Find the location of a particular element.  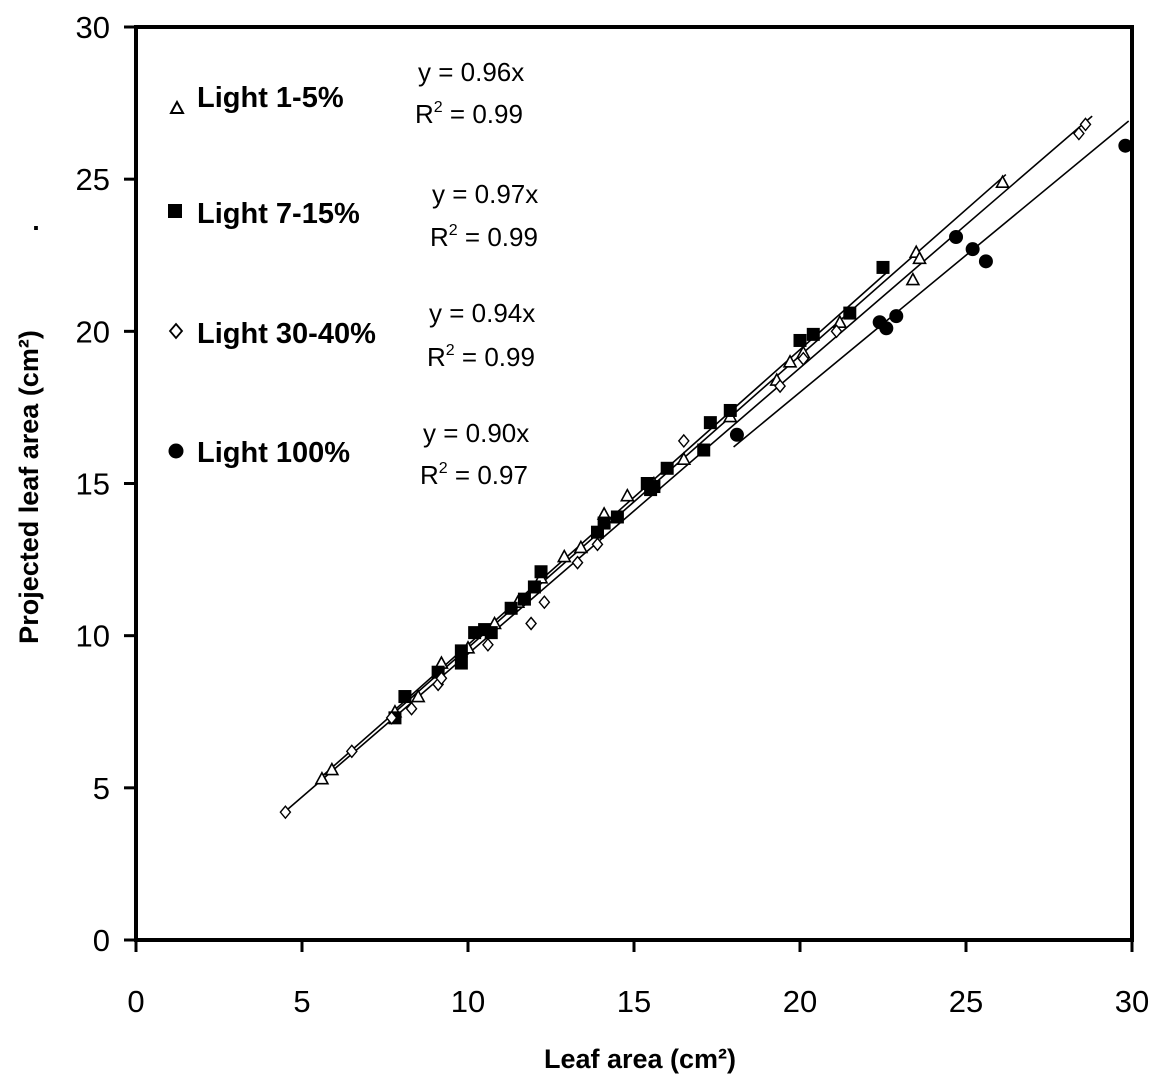

y-axis-ticks: 0 5 10 15 20 25 30 is located at coordinates (106, 484).